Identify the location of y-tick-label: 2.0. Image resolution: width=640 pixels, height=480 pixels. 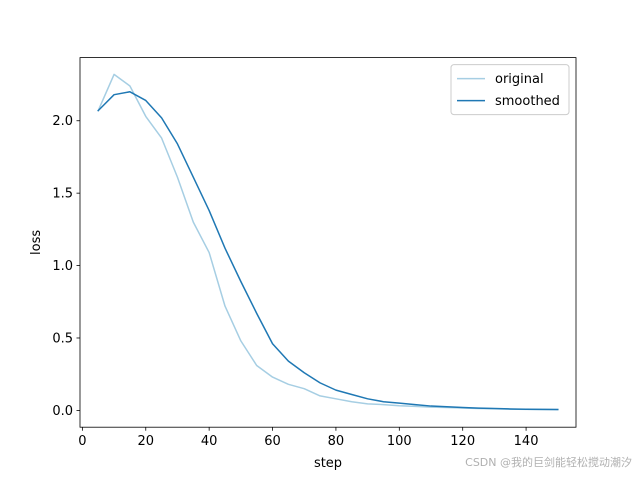
(62, 121).